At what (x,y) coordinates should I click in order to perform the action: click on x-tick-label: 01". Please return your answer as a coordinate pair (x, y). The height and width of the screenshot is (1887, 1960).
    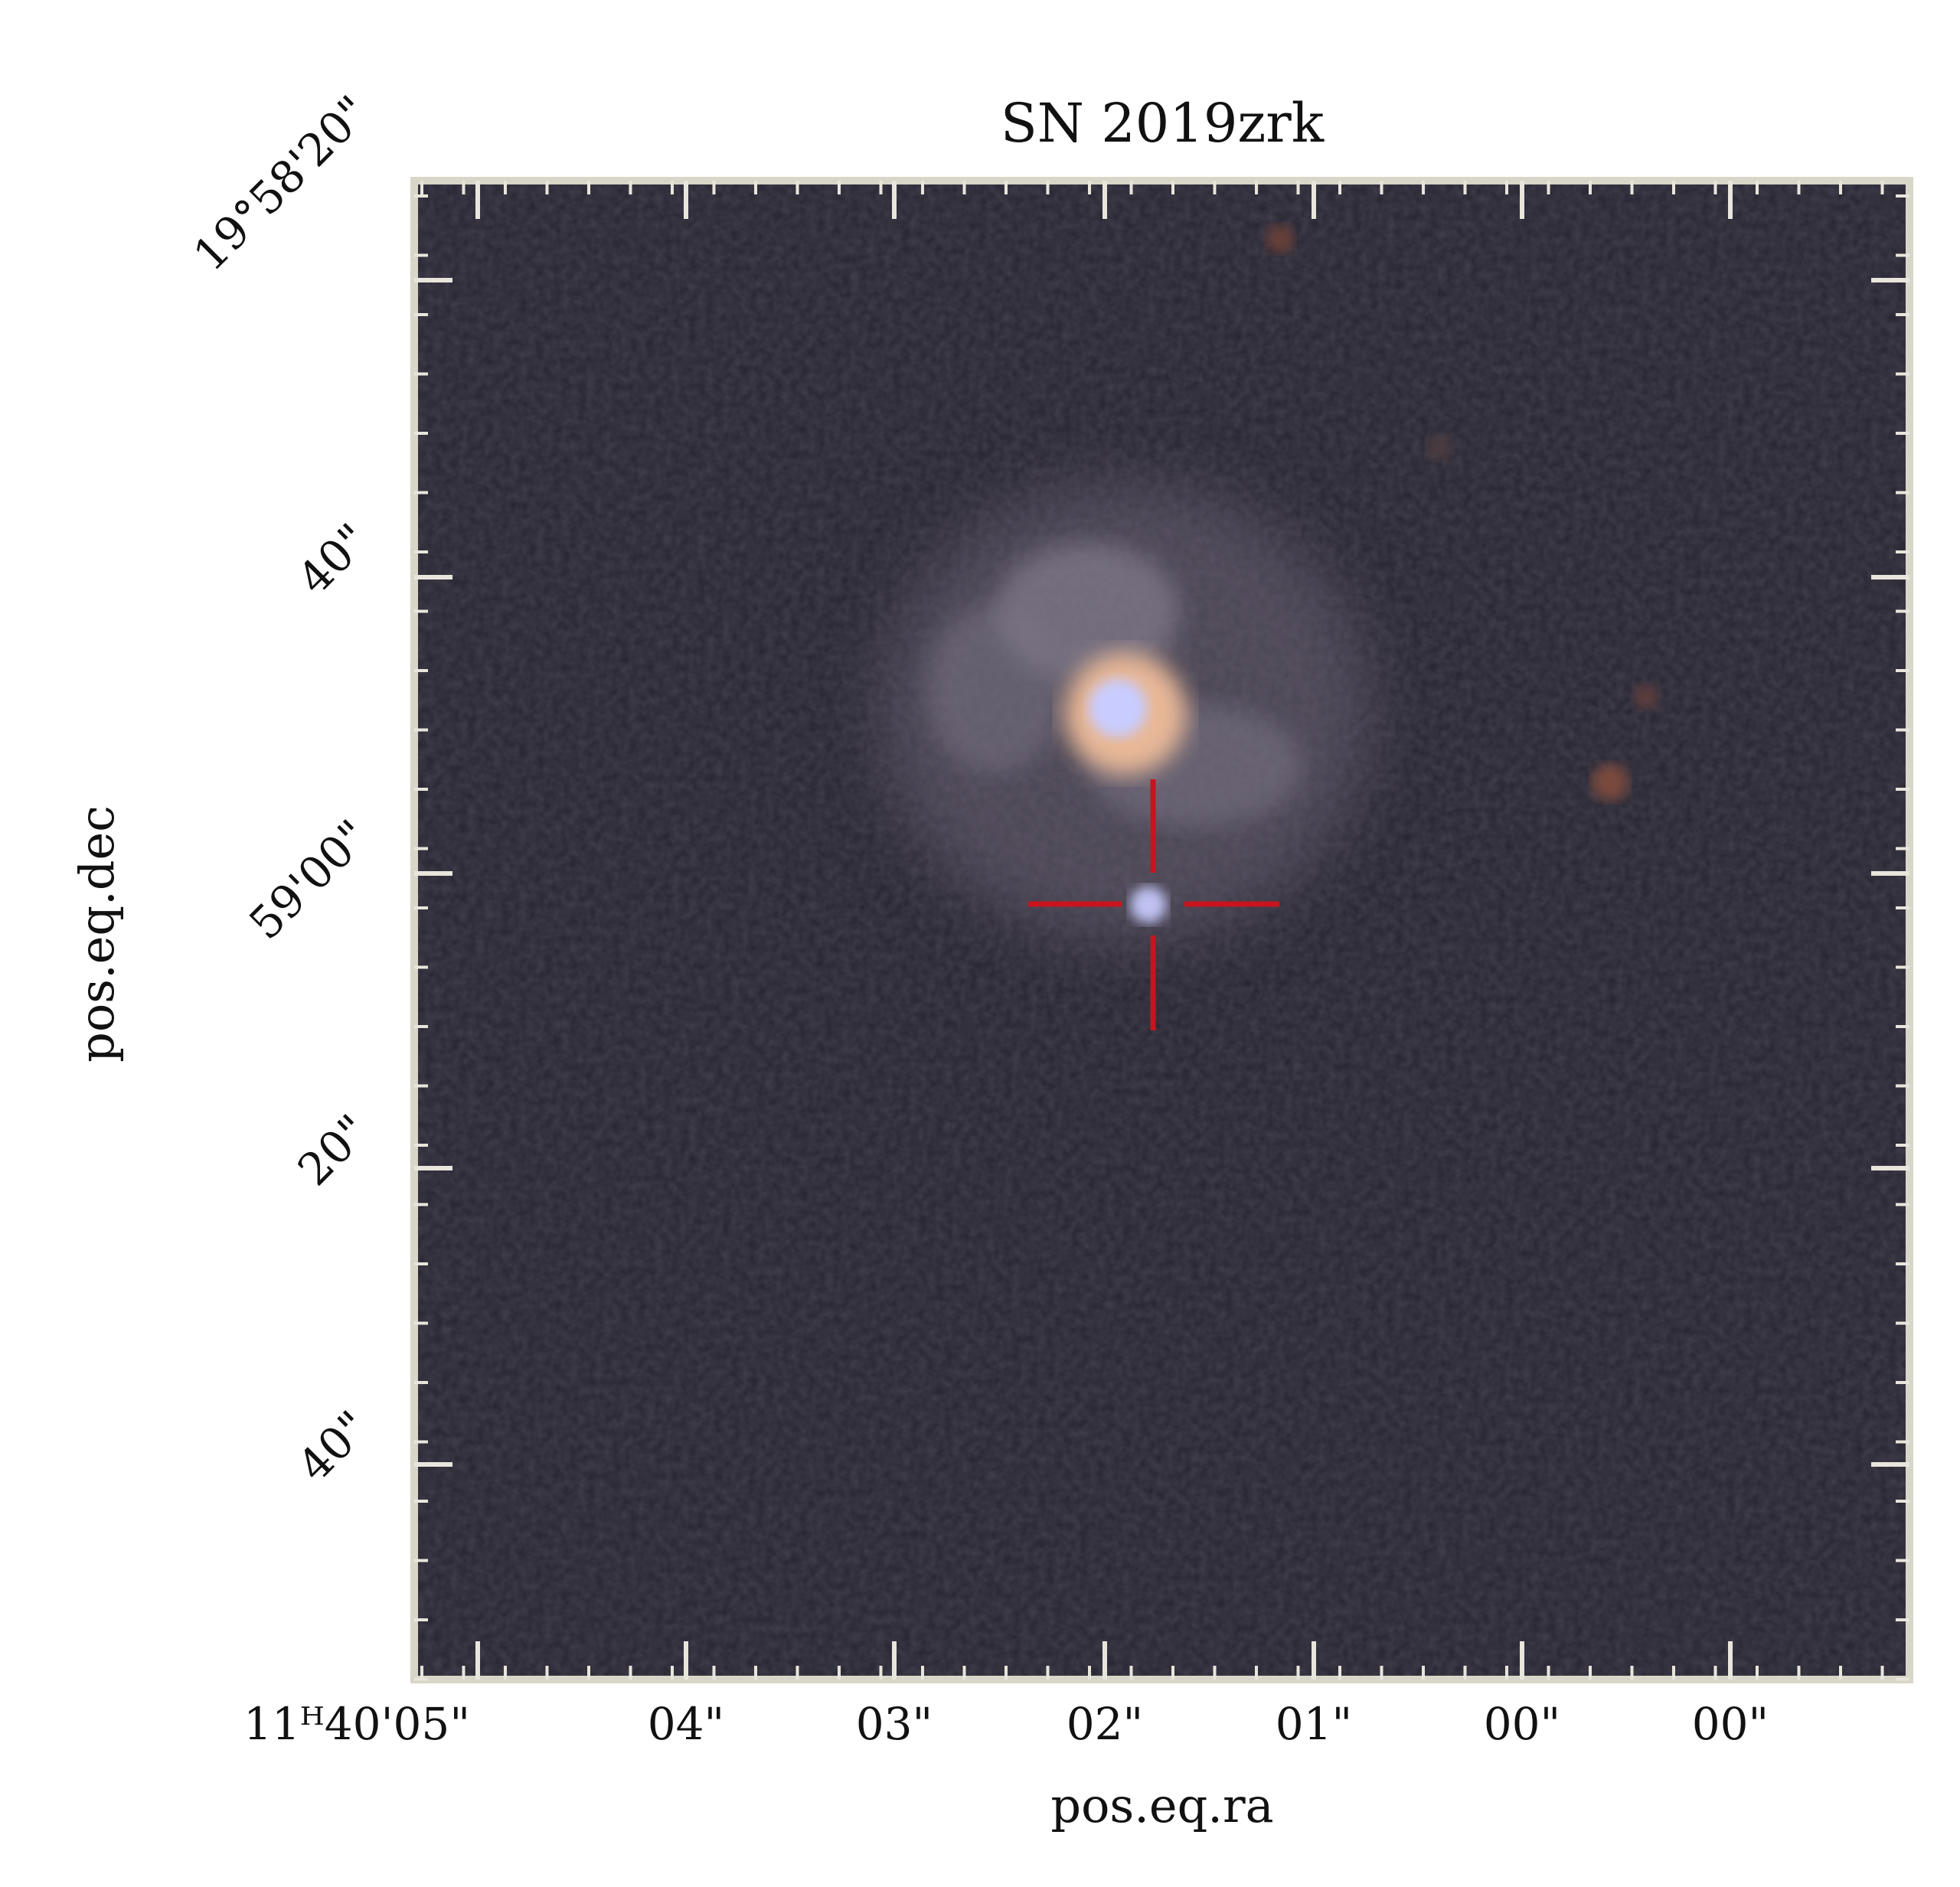
    Looking at the image, I should click on (1314, 1724).